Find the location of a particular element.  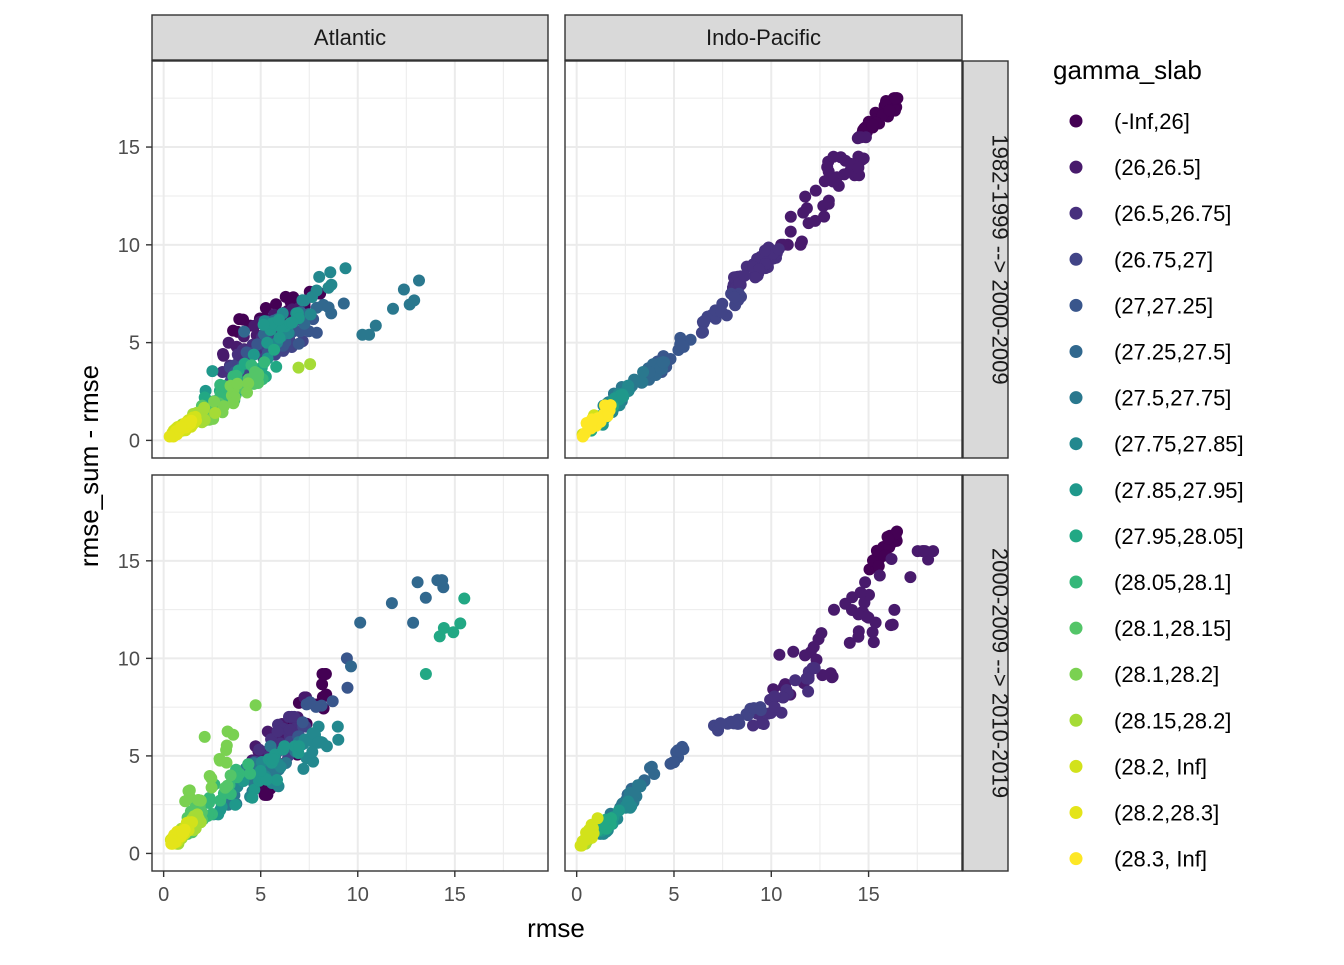

column-strip-label: Atlantic is located at coordinates (350, 37).